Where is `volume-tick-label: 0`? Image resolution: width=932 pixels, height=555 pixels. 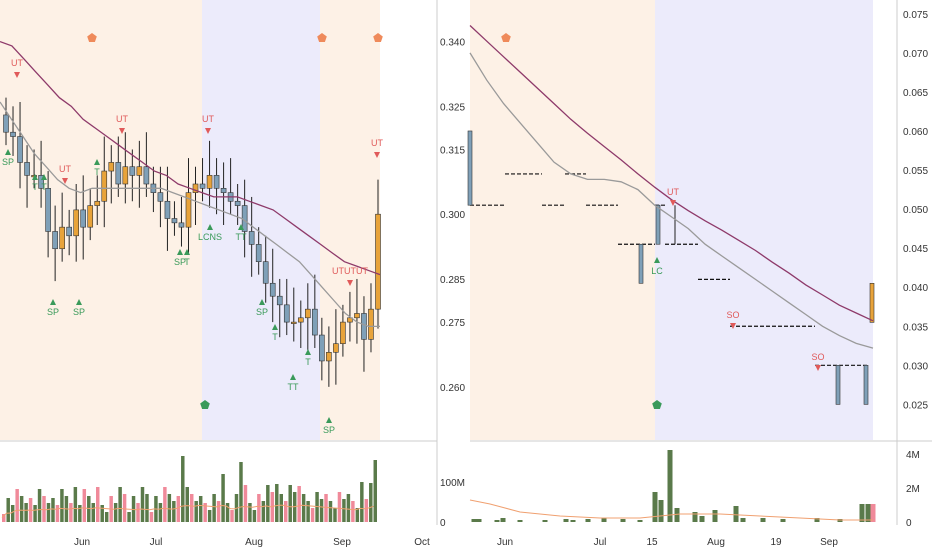
volume-tick-label: 0 is located at coordinates (443, 523).